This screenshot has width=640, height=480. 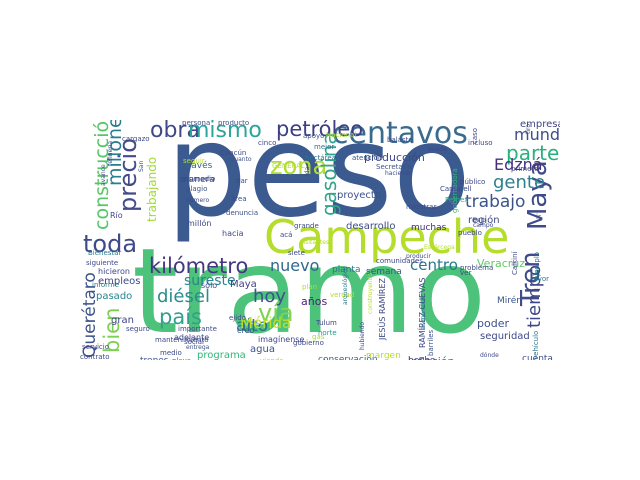 I want to click on cloud-word: Mérida, so click(x=266, y=323).